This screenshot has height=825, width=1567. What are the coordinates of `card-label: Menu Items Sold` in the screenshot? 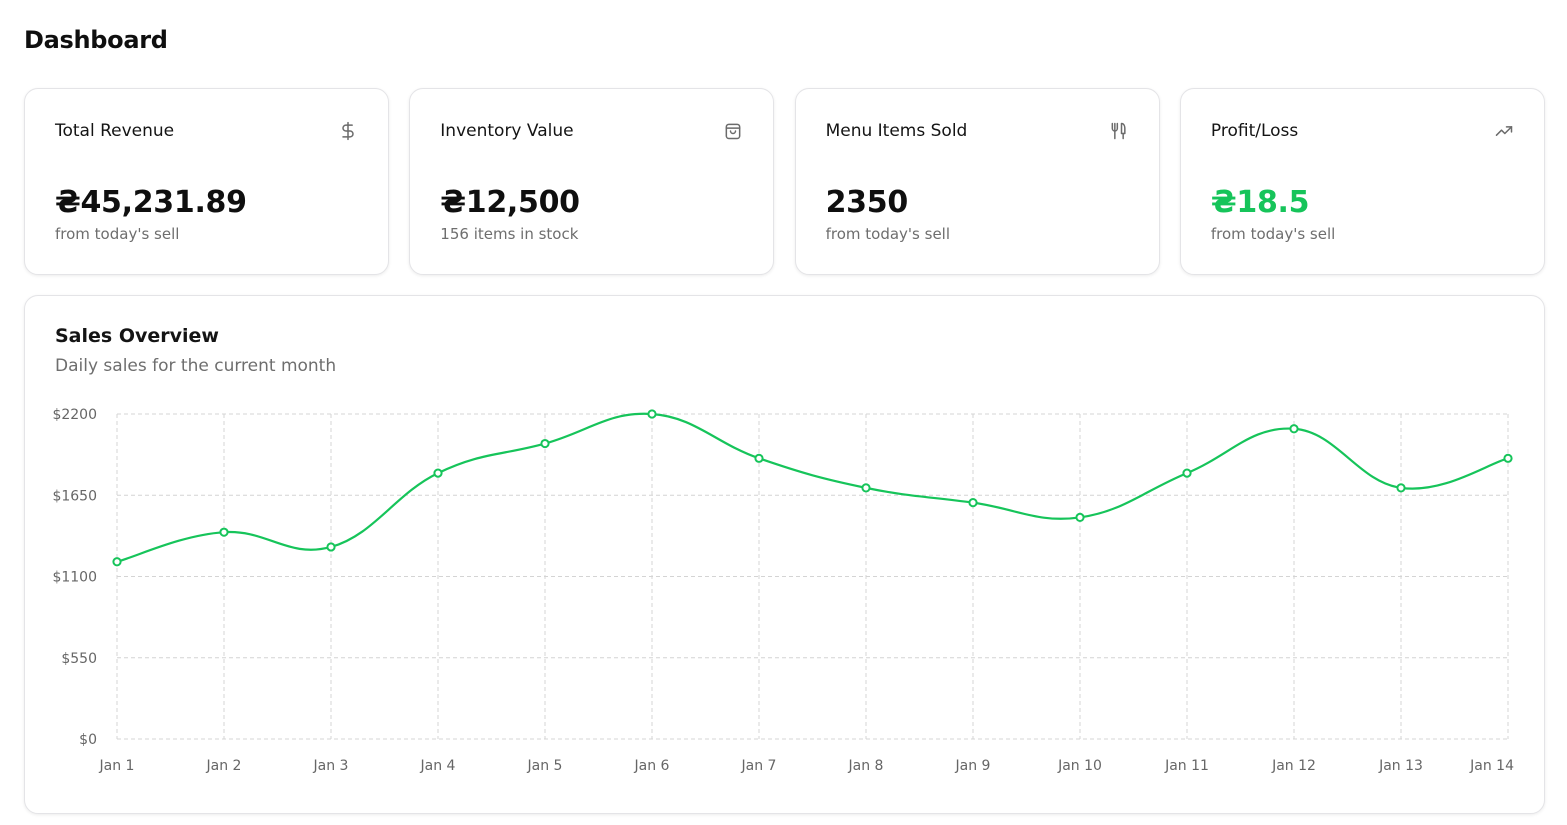 It's located at (896, 131).